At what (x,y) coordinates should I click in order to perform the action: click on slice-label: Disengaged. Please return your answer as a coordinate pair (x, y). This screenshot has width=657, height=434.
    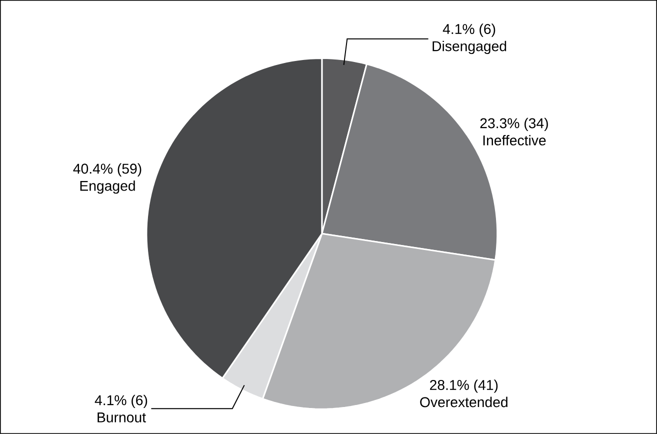
    Looking at the image, I should click on (469, 47).